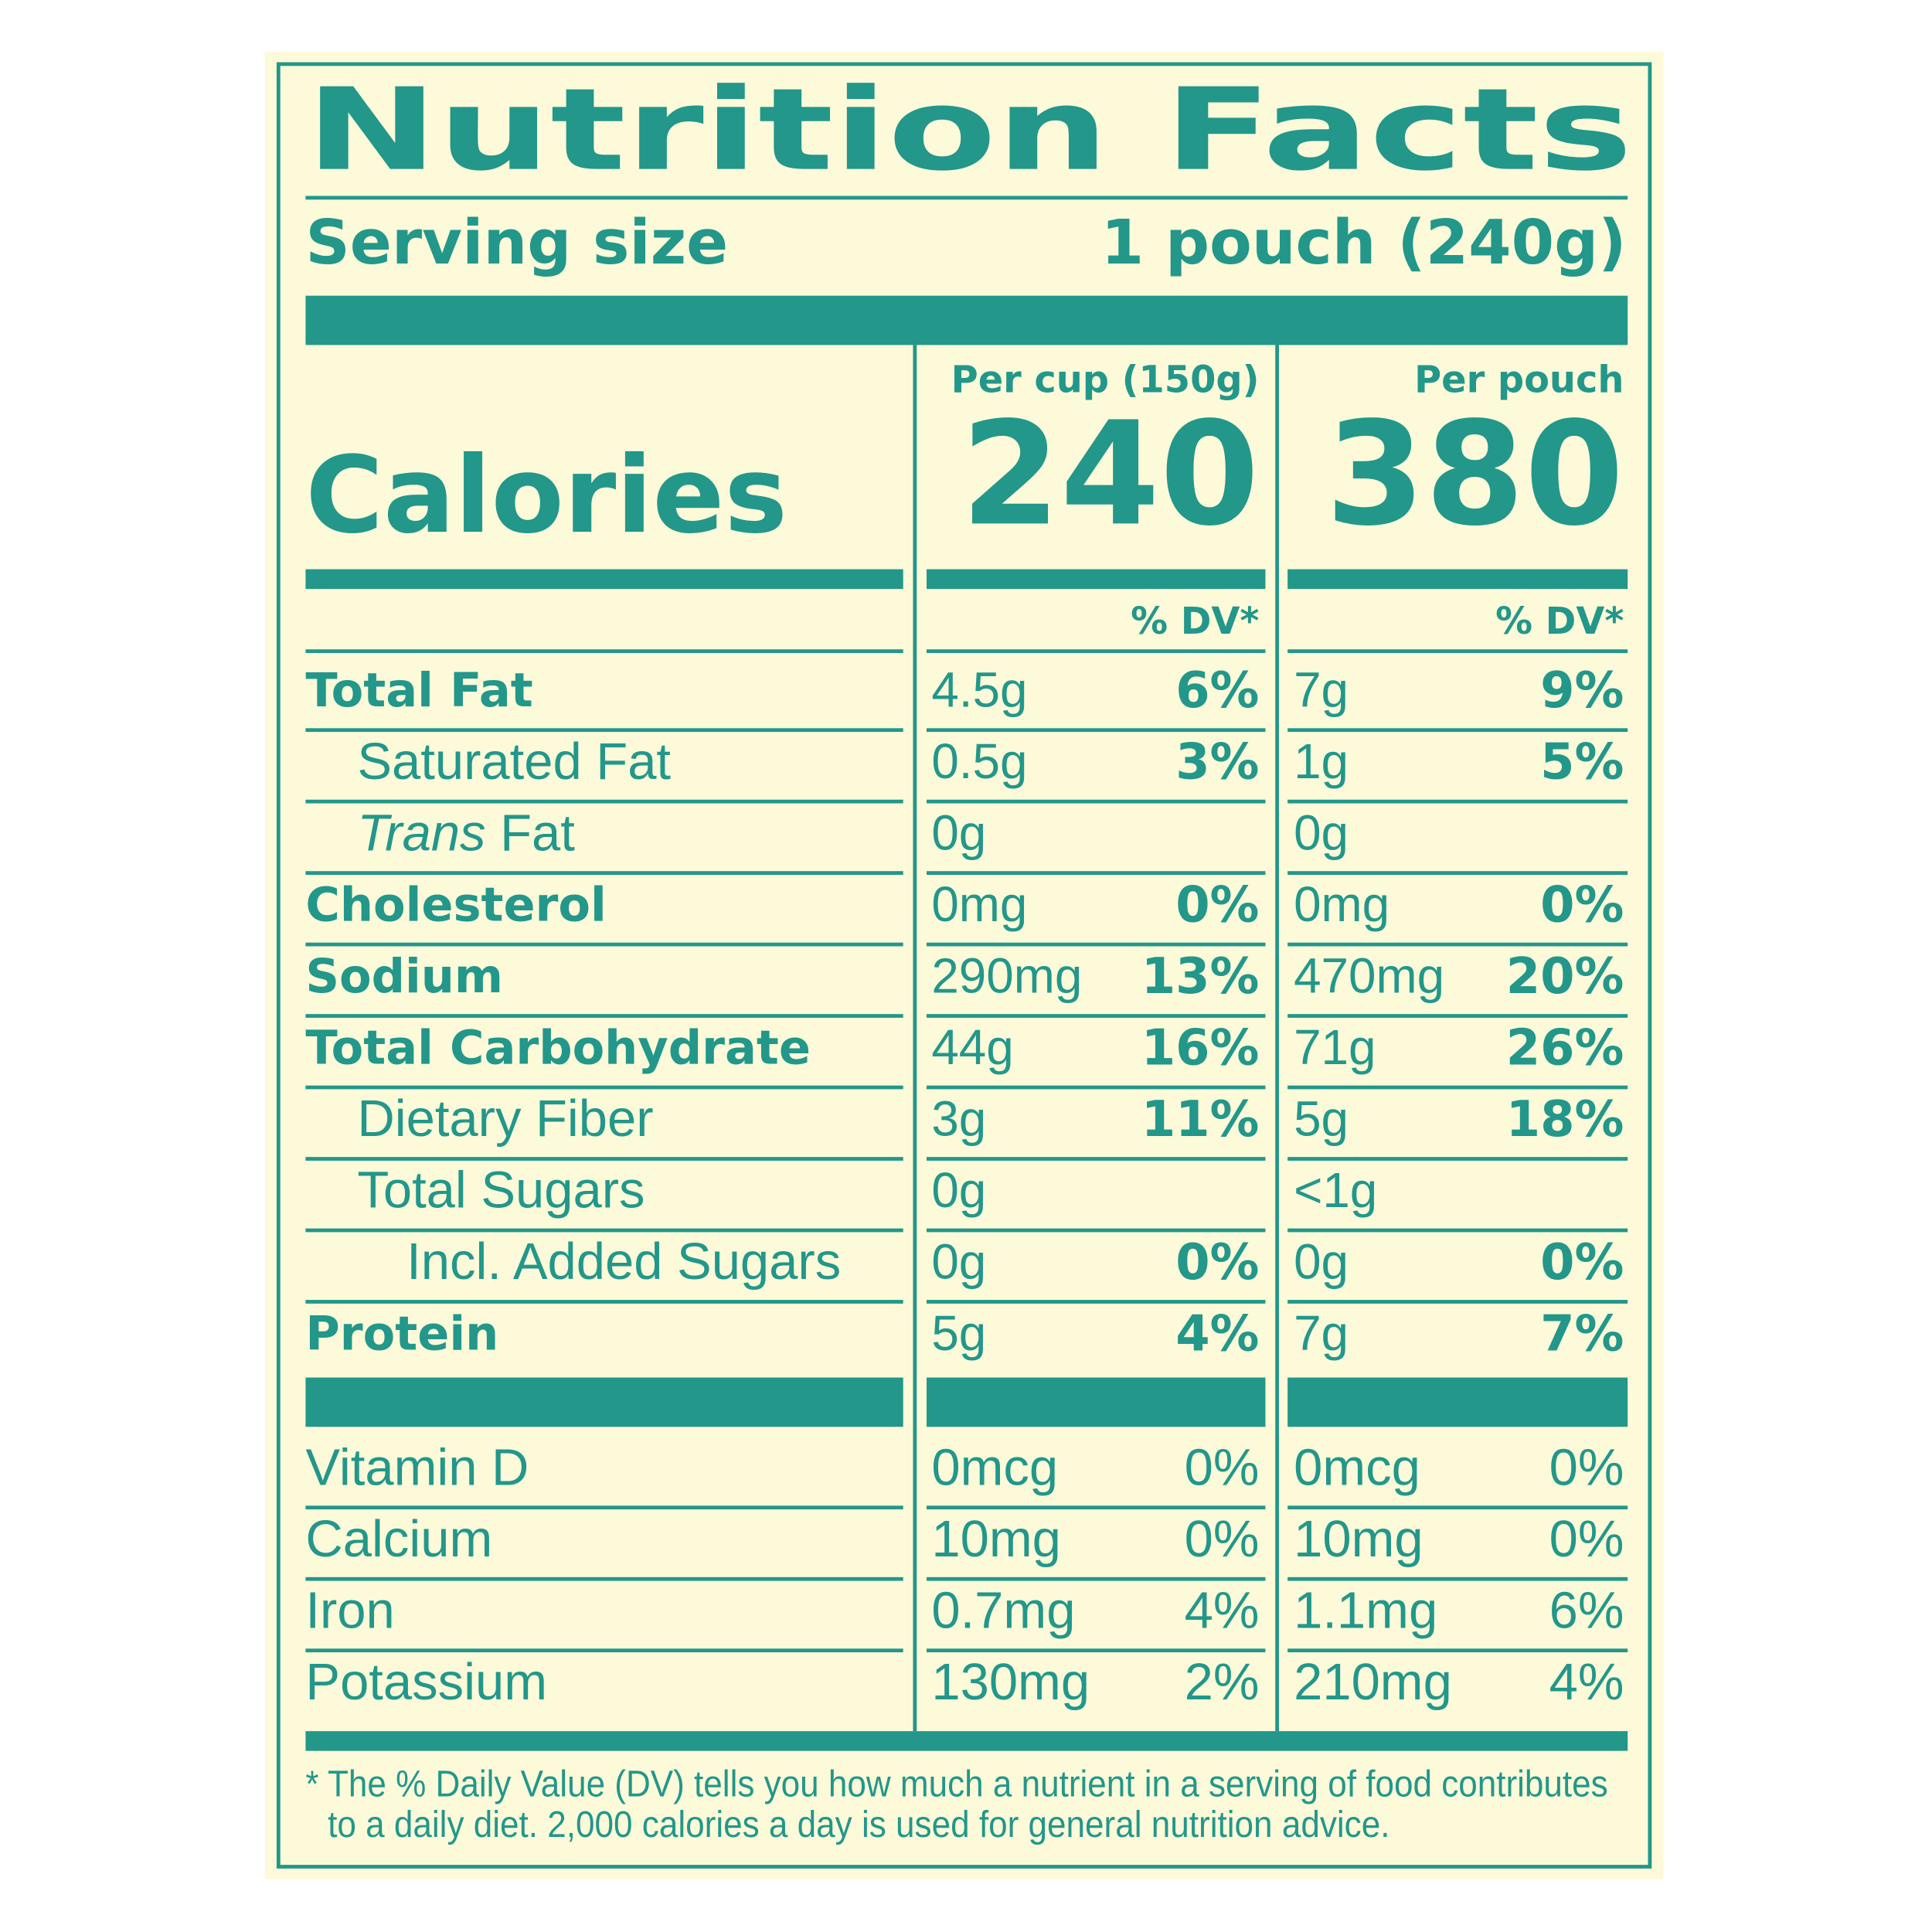  What do you see at coordinates (624, 1262) in the screenshot?
I see `nutrient-name: Incl. Added Sugars` at bounding box center [624, 1262].